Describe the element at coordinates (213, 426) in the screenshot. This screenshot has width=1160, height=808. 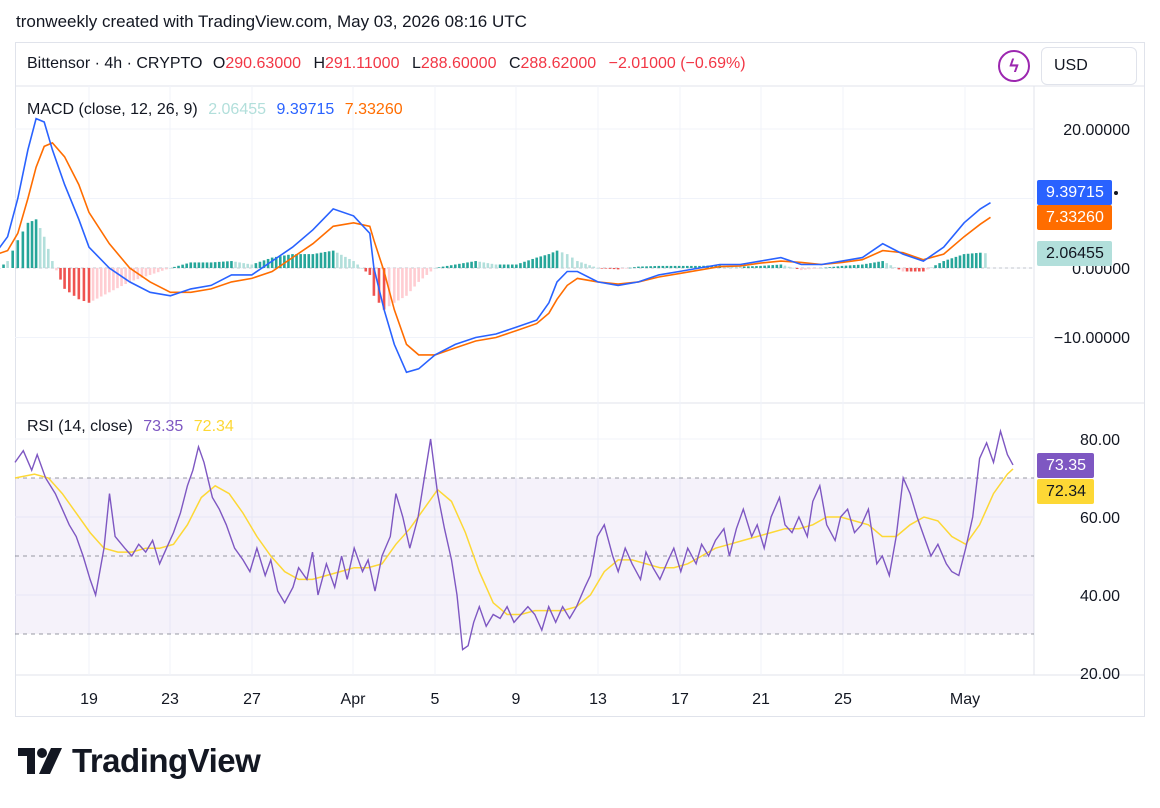
I see `rsi-ma-value: 72.34` at that location.